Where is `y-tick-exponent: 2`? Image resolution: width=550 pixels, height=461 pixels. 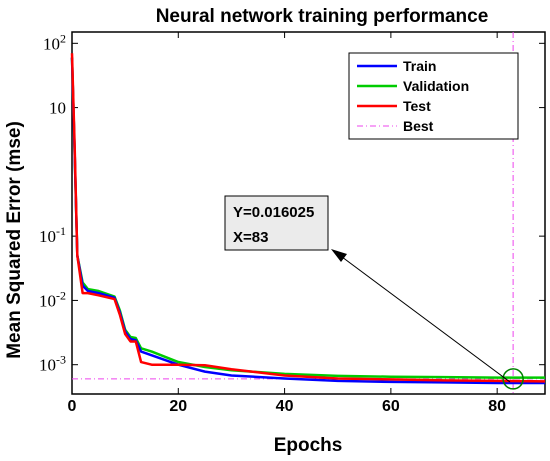
y-tick-exponent: 2 is located at coordinates (63, 38).